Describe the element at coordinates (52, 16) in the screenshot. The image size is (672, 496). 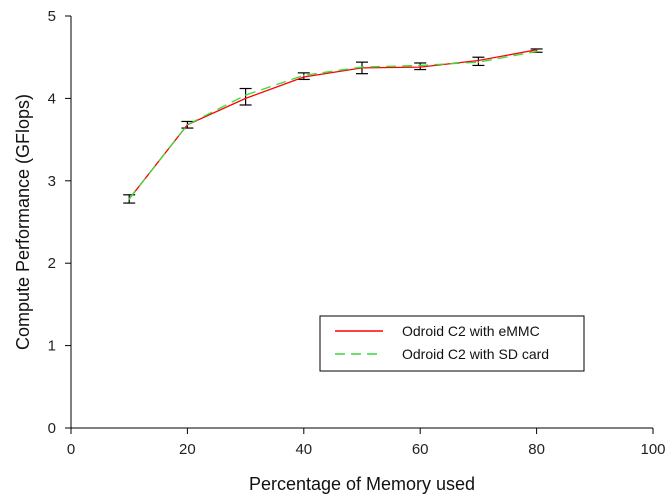
I see `y-tick-label: 5` at that location.